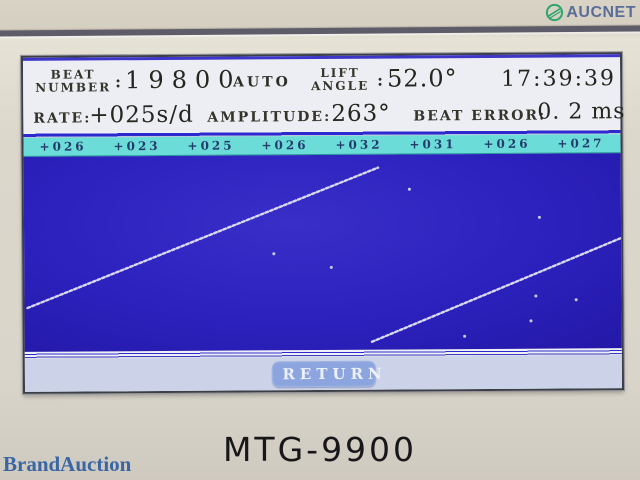 The width and height of the screenshot is (640, 480). I want to click on return-button: RETURN, so click(329, 373).